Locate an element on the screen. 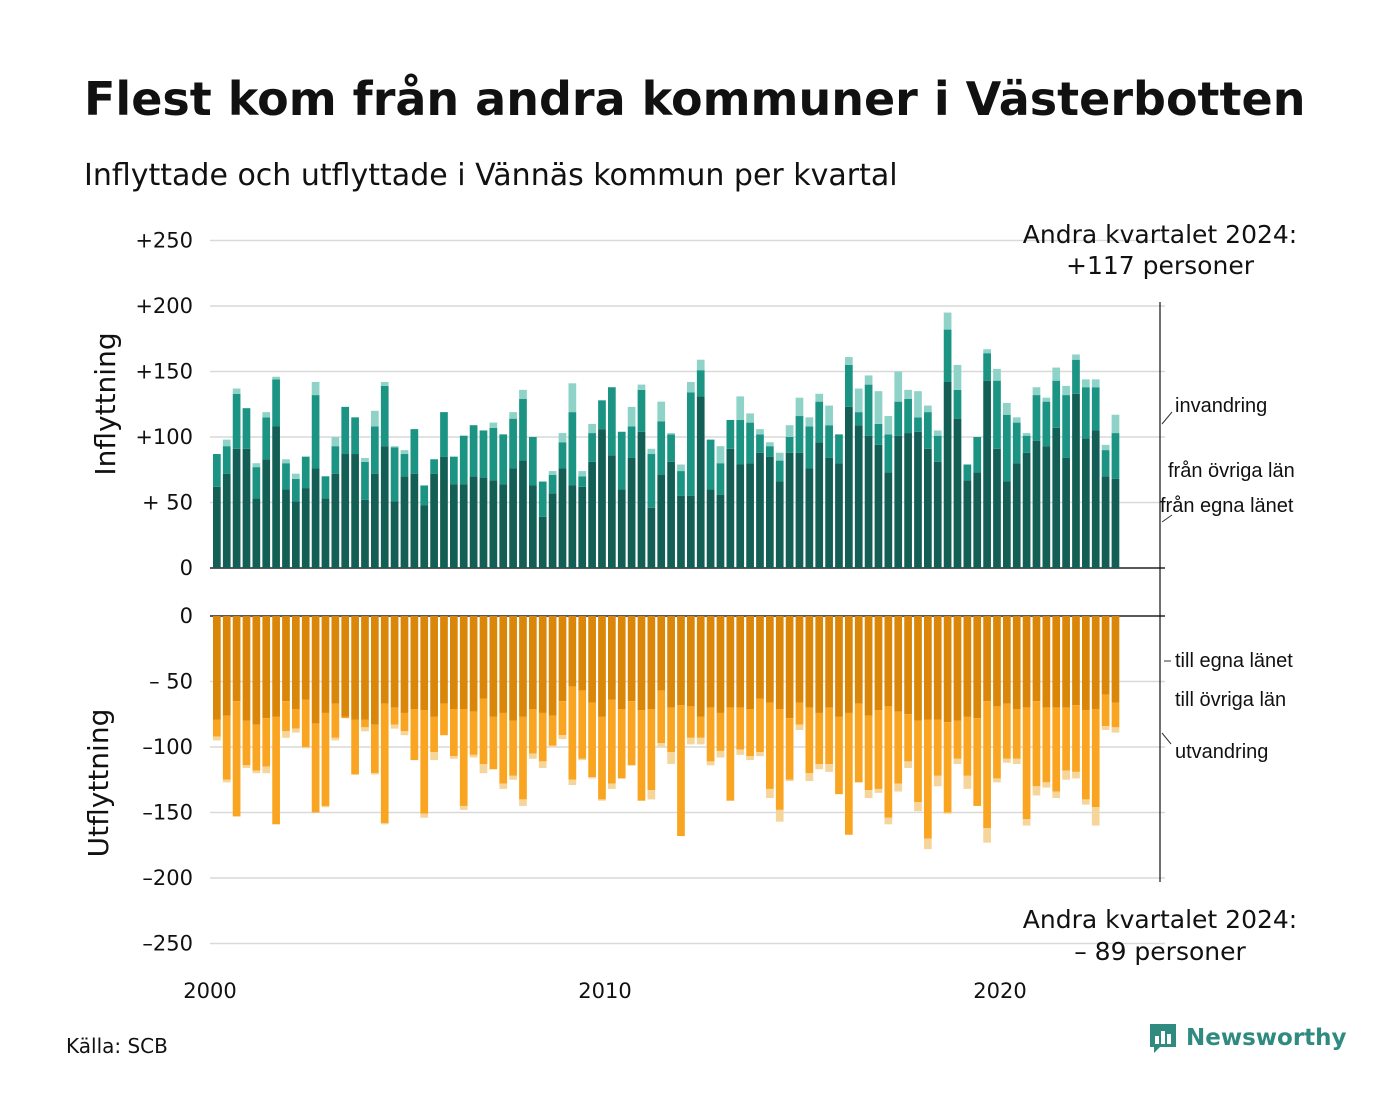  bottom-y-tick-label: 0 is located at coordinates (186, 616).